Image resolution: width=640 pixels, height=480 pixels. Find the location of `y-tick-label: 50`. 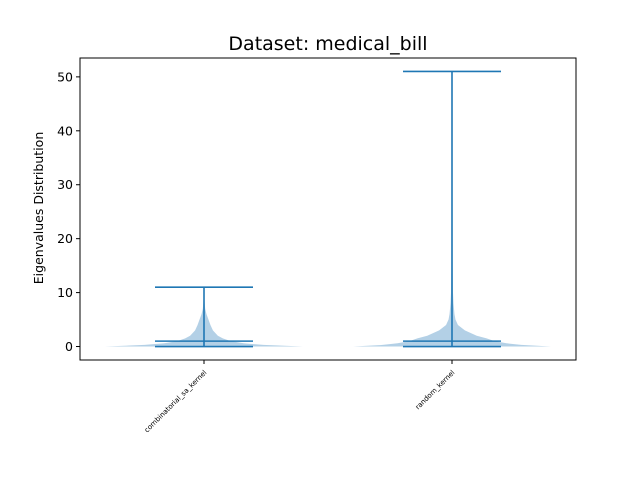

y-tick-label: 50 is located at coordinates (65, 76).